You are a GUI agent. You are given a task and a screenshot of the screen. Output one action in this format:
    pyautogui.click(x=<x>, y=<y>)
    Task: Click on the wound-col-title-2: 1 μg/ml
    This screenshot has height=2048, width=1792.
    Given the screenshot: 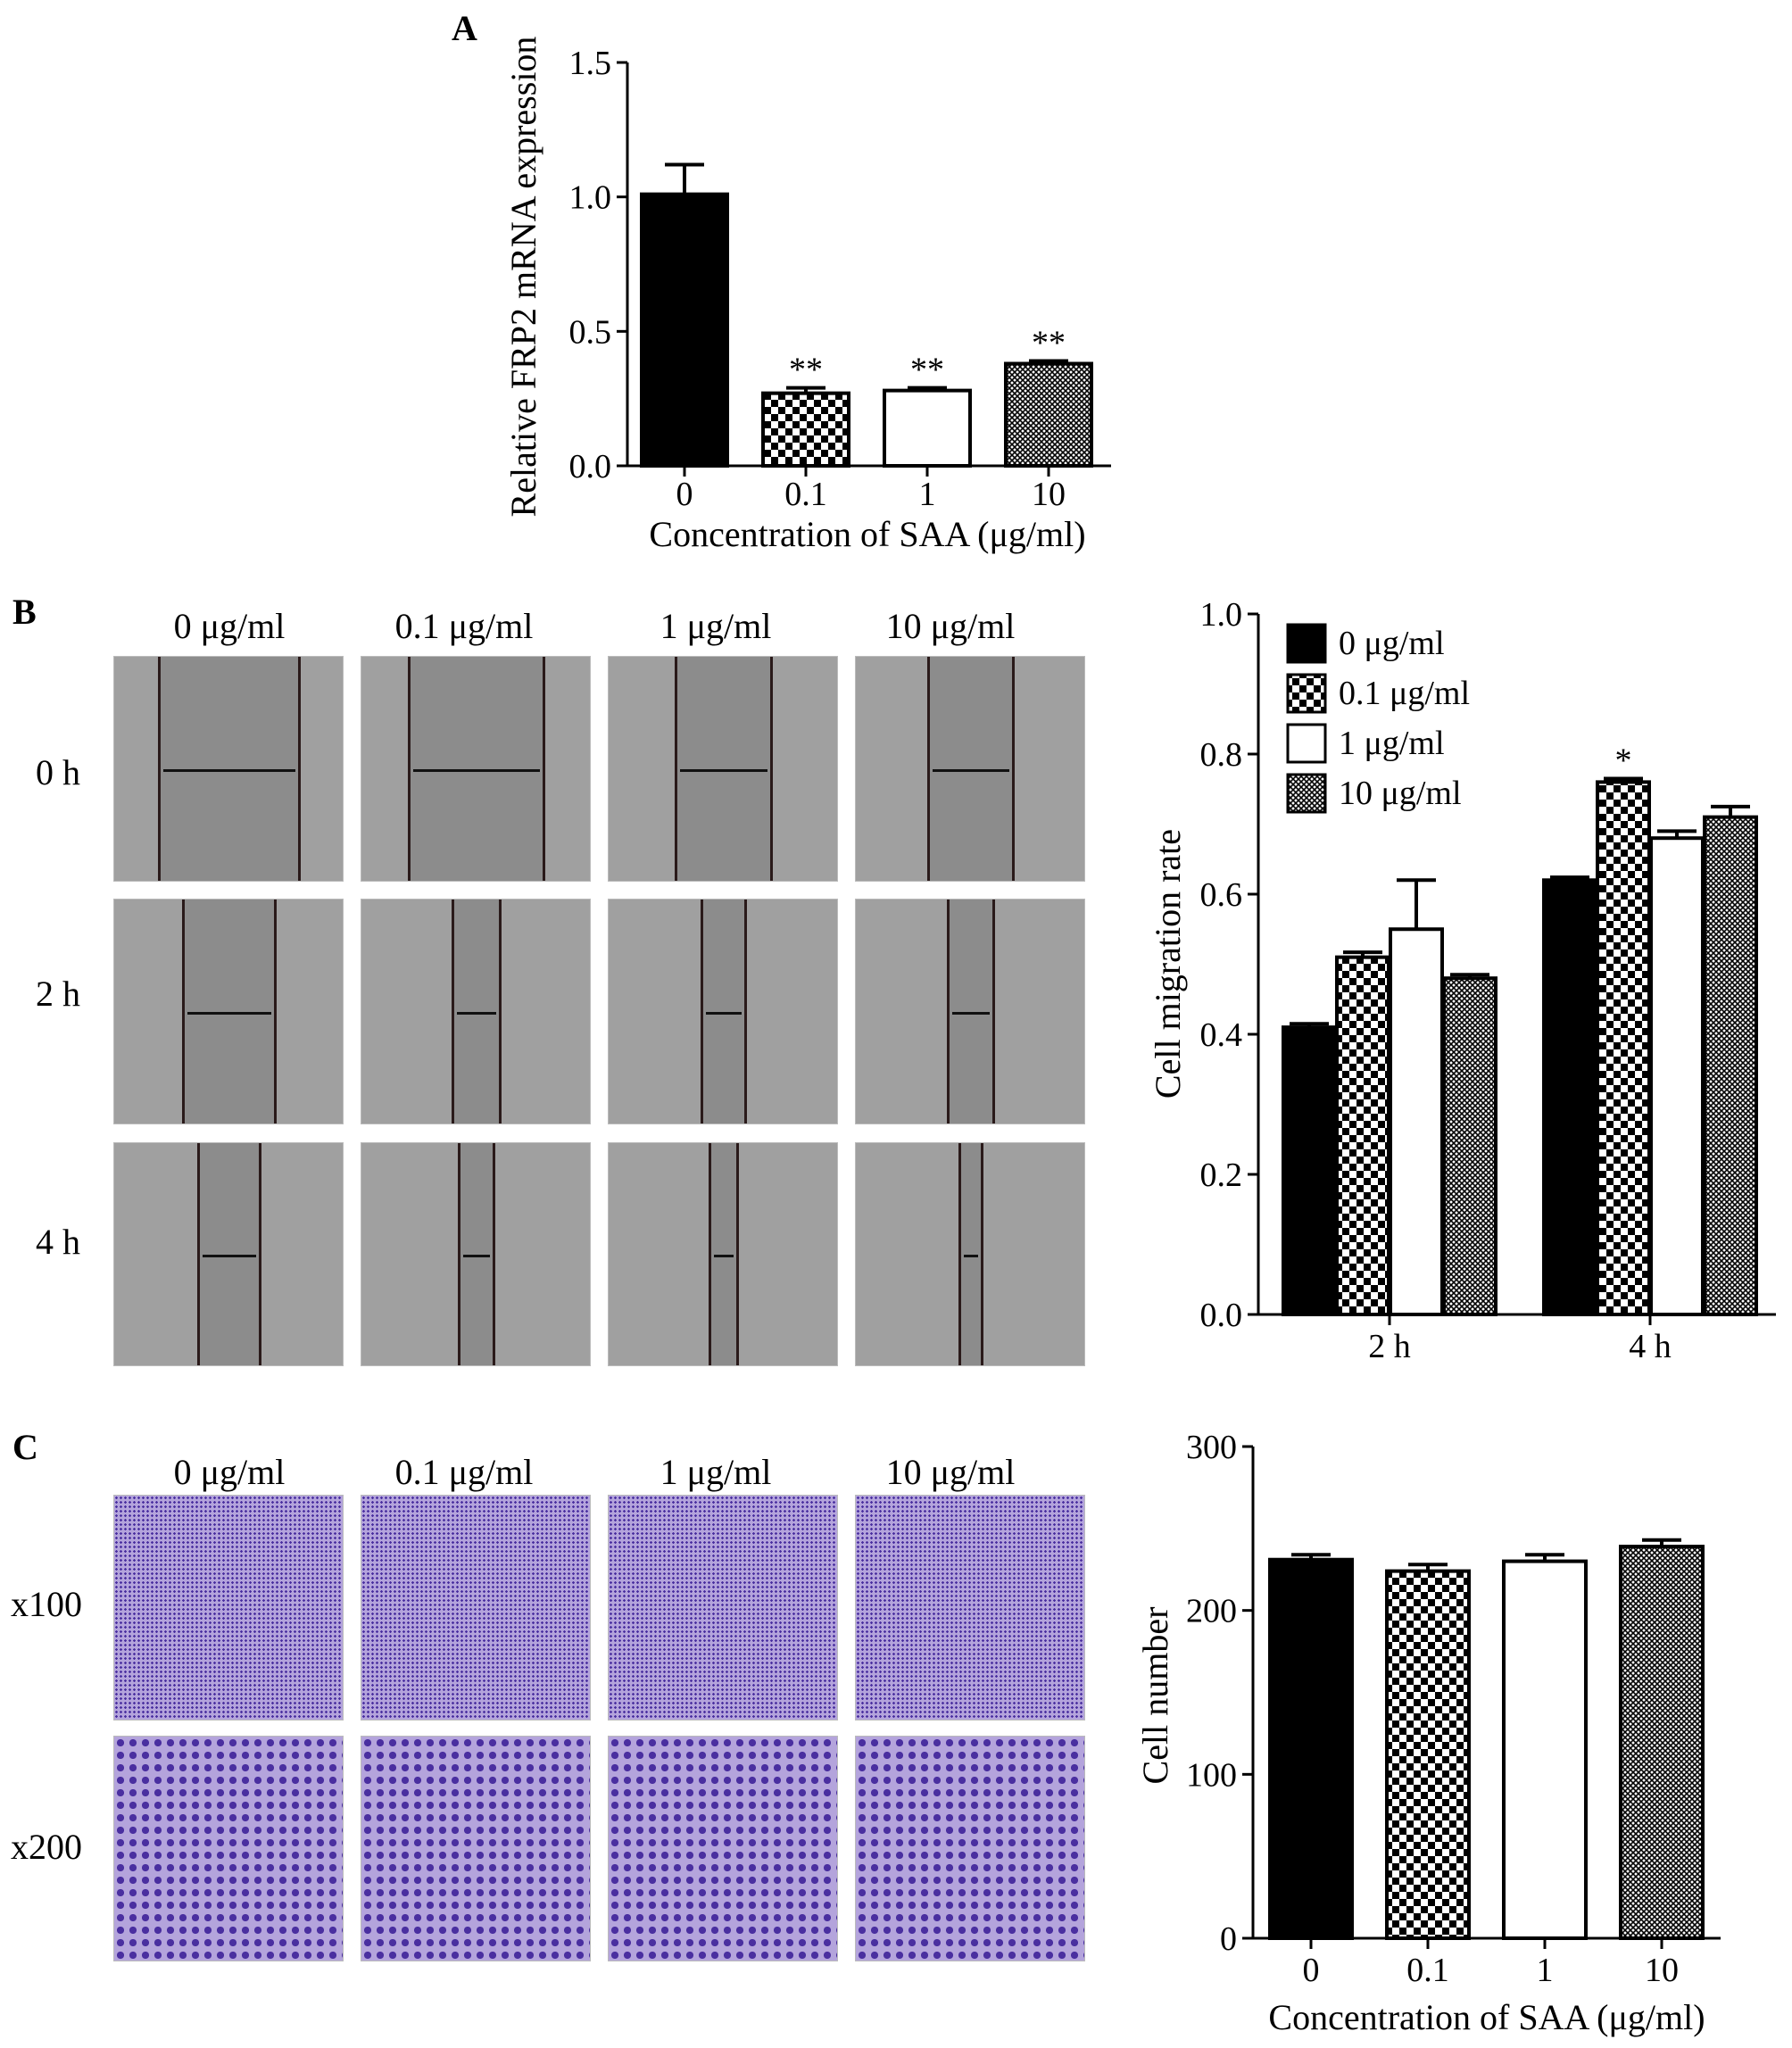 What is the action you would take?
    pyautogui.click(x=716, y=626)
    